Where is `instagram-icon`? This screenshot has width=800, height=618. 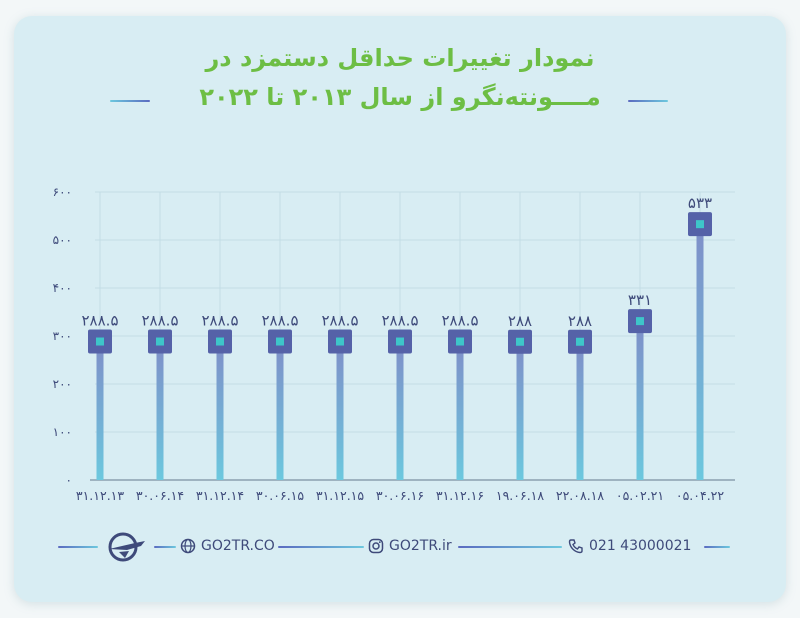
instagram-icon is located at coordinates (376, 546).